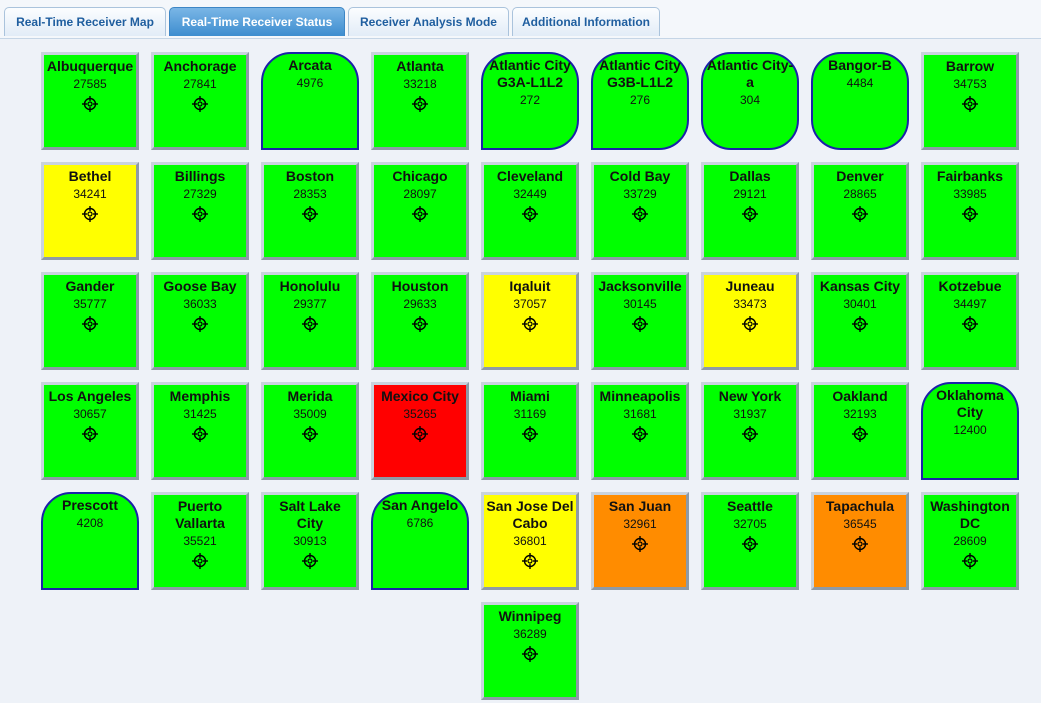 The width and height of the screenshot is (1041, 703). I want to click on receiver-tile: Winnipeg 36289, so click(530, 651).